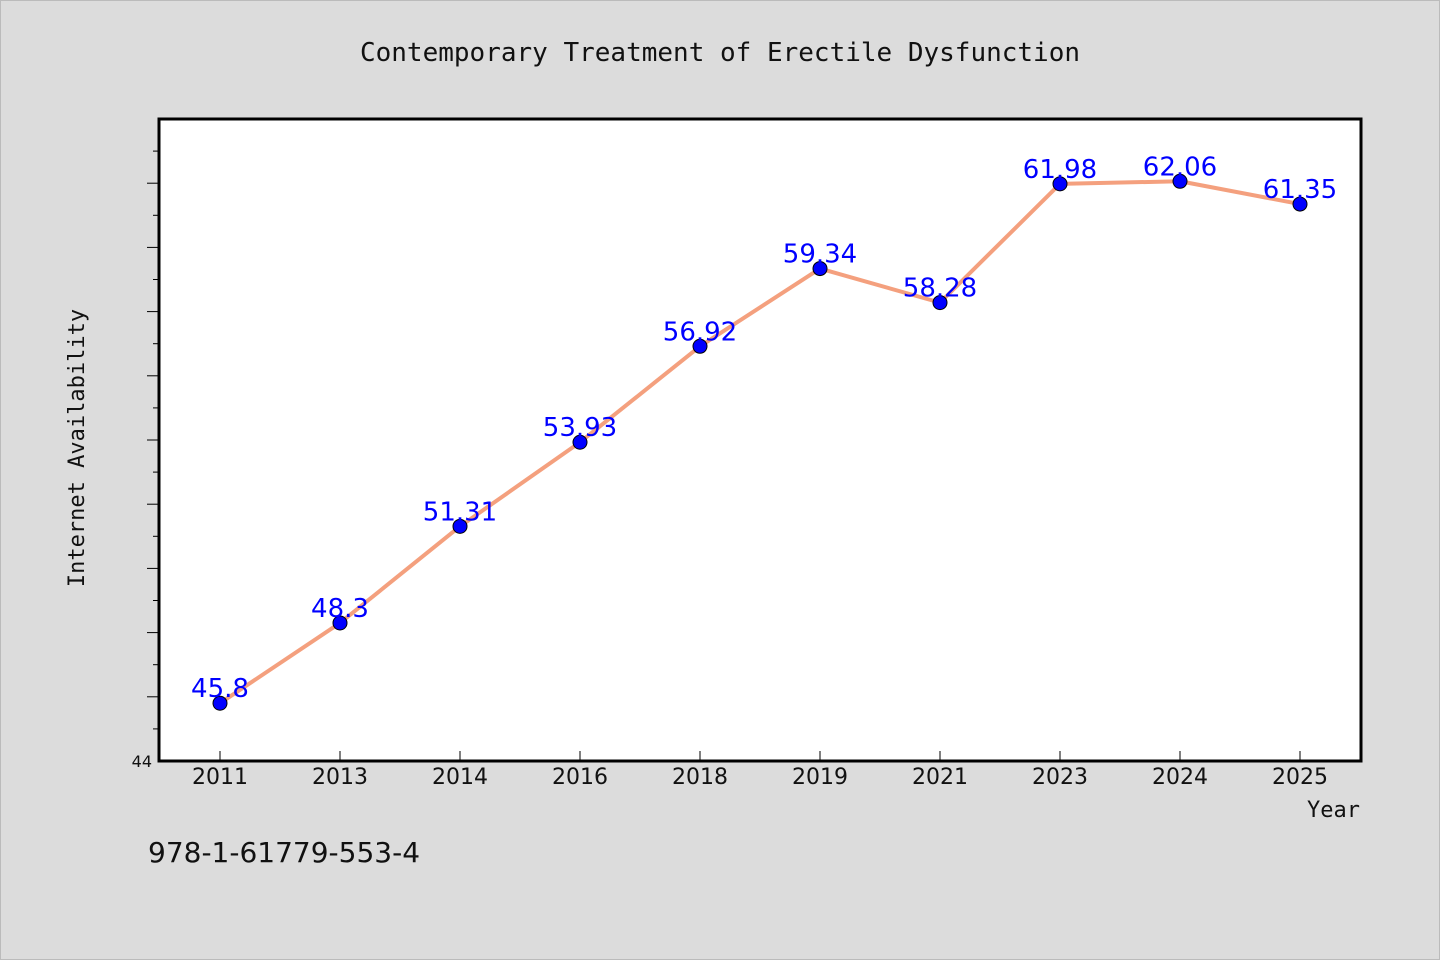  Describe the element at coordinates (142, 761) in the screenshot. I see `y-tick-label: 44` at that location.